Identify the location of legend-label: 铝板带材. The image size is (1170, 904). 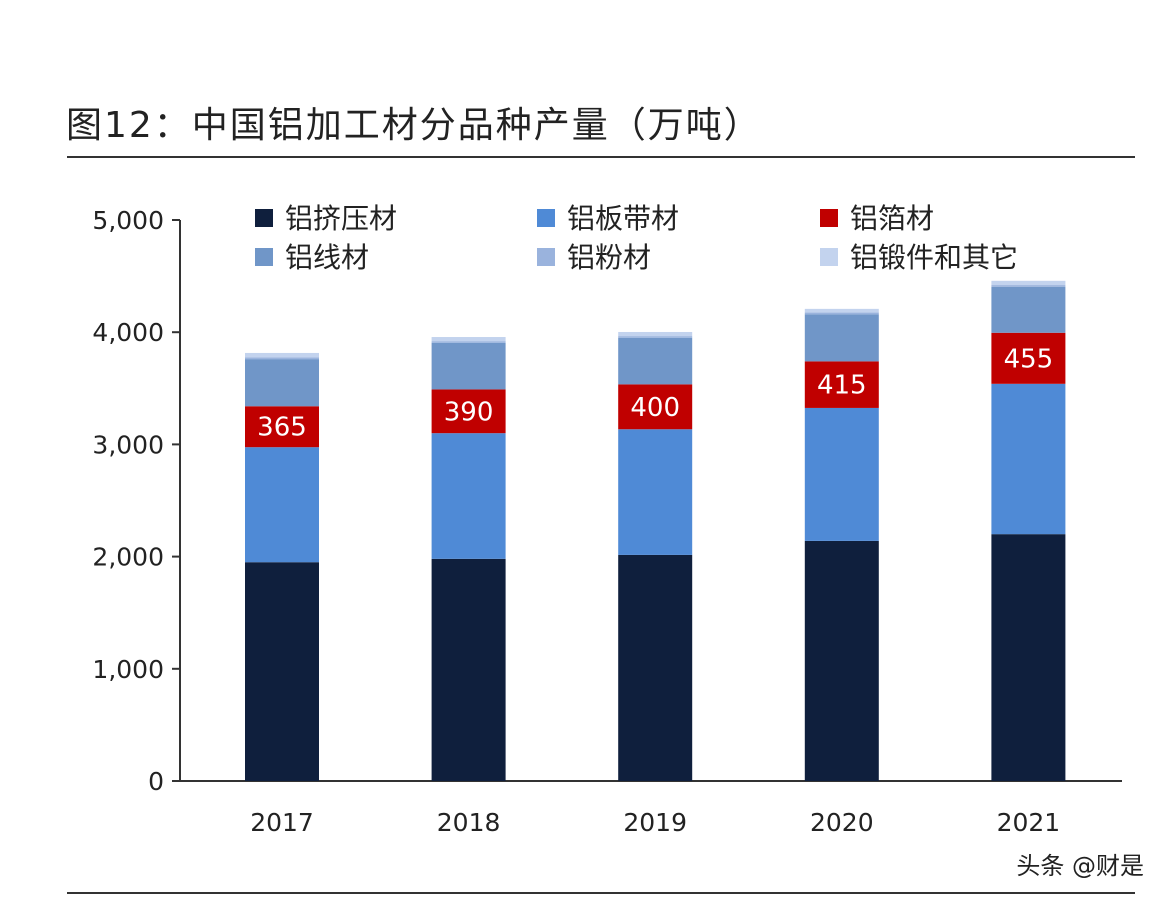
(623, 218).